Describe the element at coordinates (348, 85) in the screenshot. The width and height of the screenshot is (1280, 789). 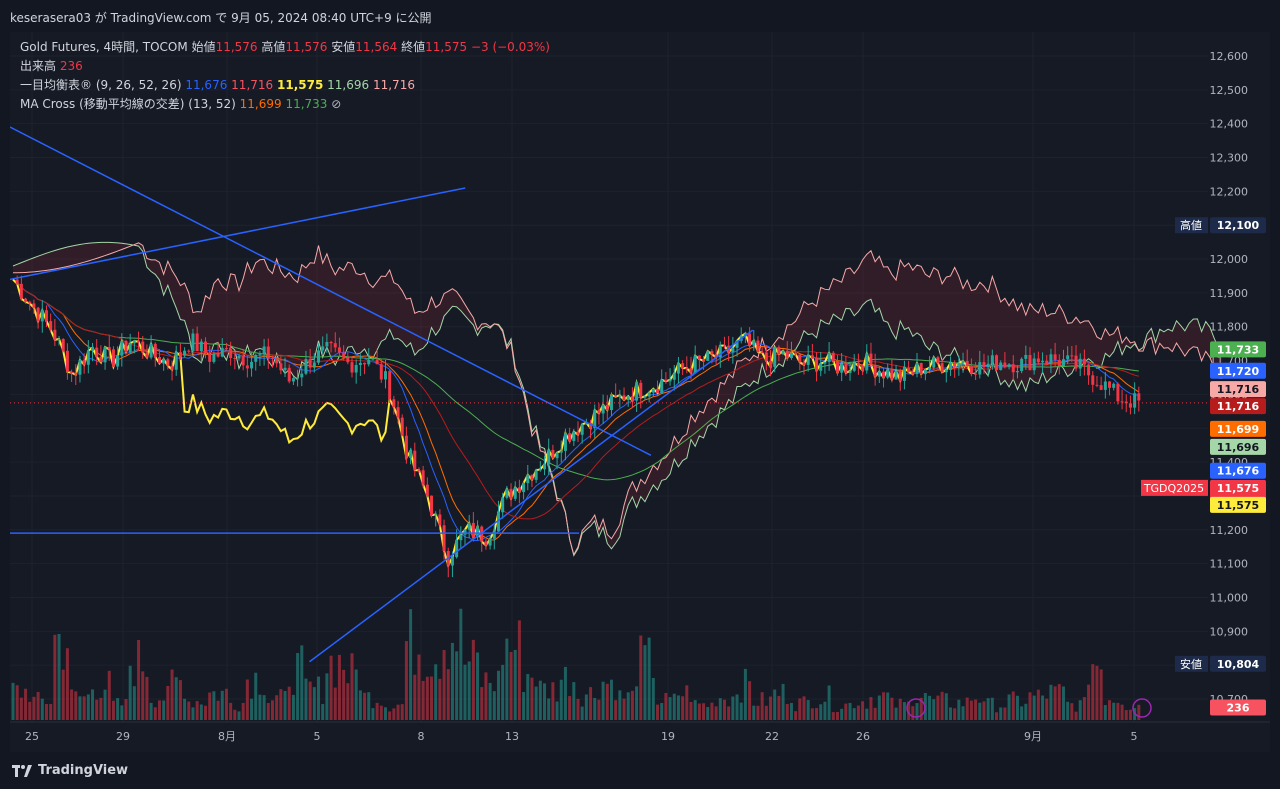
I see `ichimoku-span-a-value: 11,696` at that location.